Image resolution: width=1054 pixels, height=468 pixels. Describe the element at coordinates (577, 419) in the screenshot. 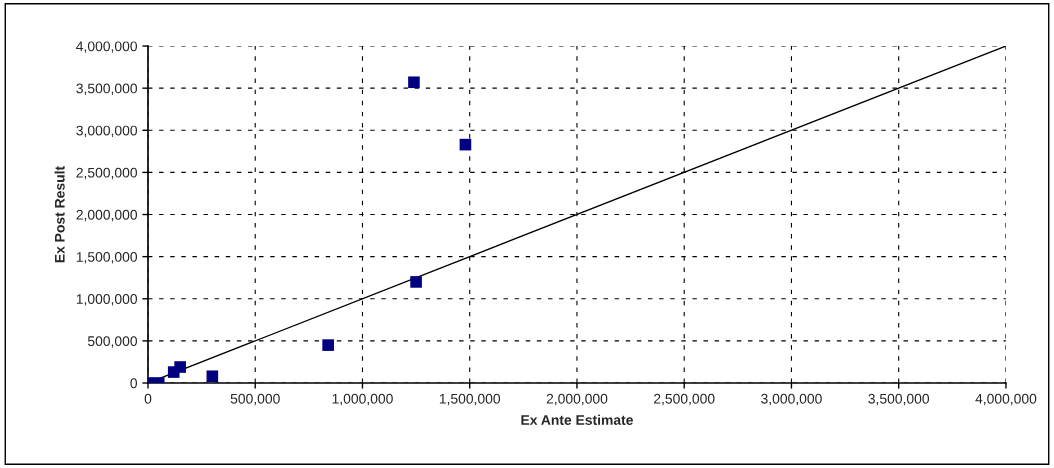

I see `x-axis-title: Ex Ante Estimate` at that location.